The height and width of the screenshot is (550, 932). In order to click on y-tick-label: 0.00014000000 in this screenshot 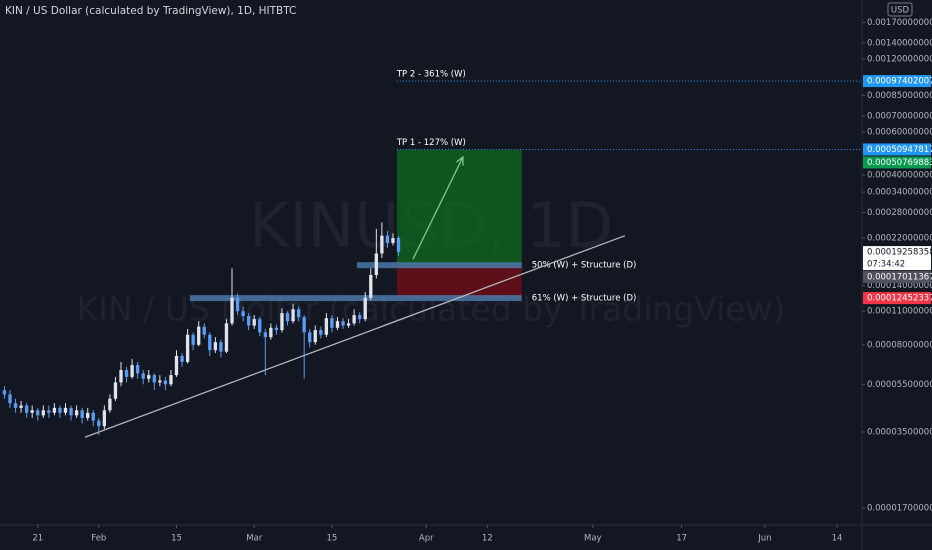, I will do `click(899, 286)`.